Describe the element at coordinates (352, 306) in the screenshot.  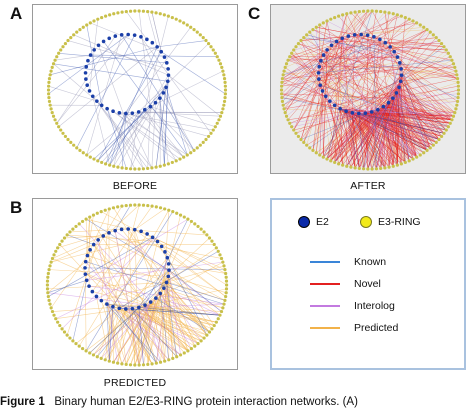
I see `legend-interolog: Interolog` at that location.